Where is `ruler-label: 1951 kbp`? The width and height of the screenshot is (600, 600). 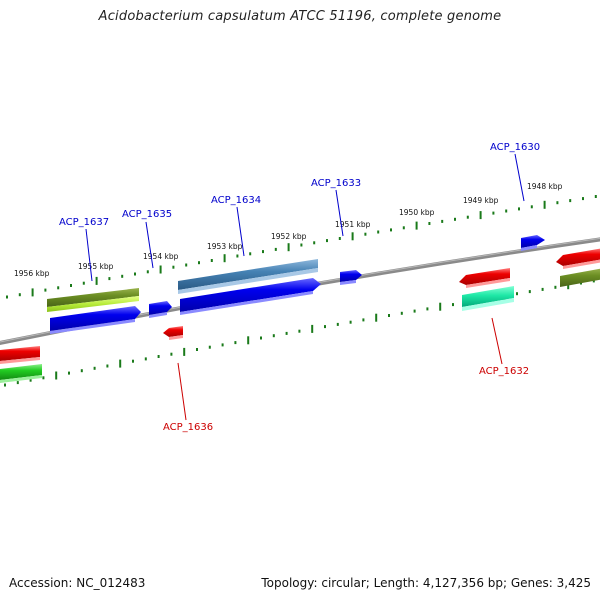 ruler-label: 1951 kbp is located at coordinates (353, 224).